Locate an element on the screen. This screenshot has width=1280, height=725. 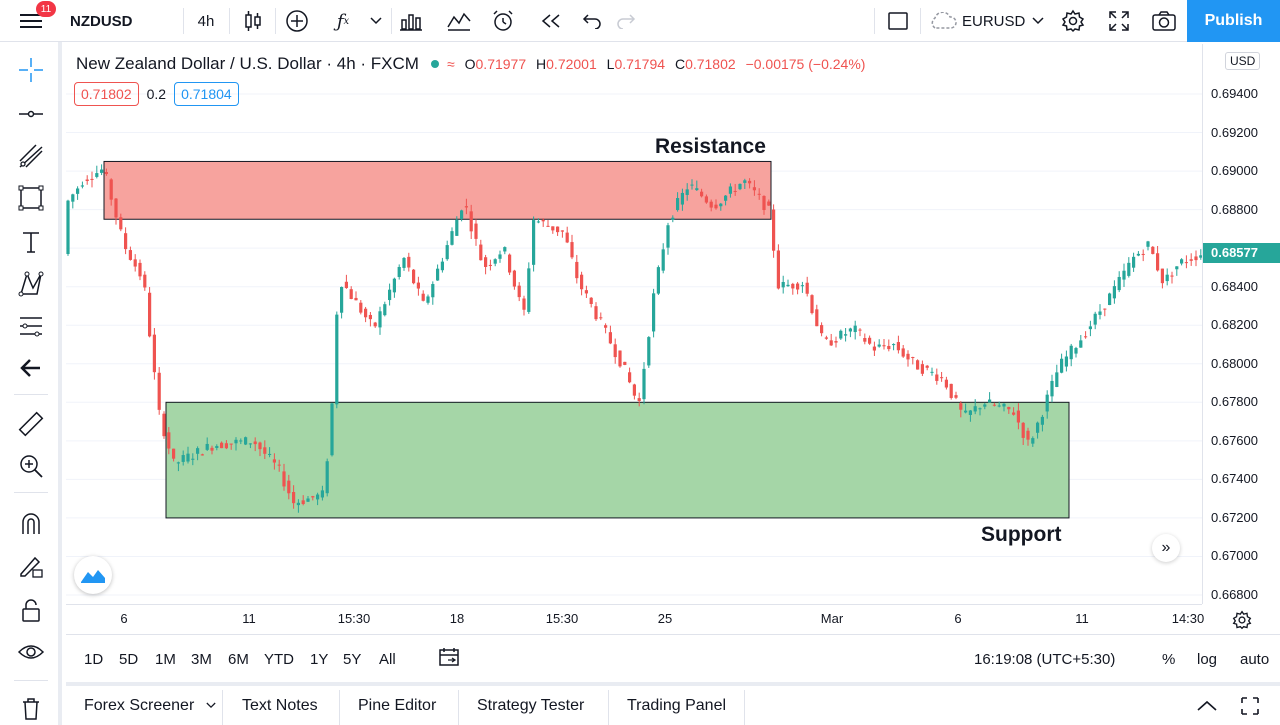
fullscreen-icon is located at coordinates (1119, 21).